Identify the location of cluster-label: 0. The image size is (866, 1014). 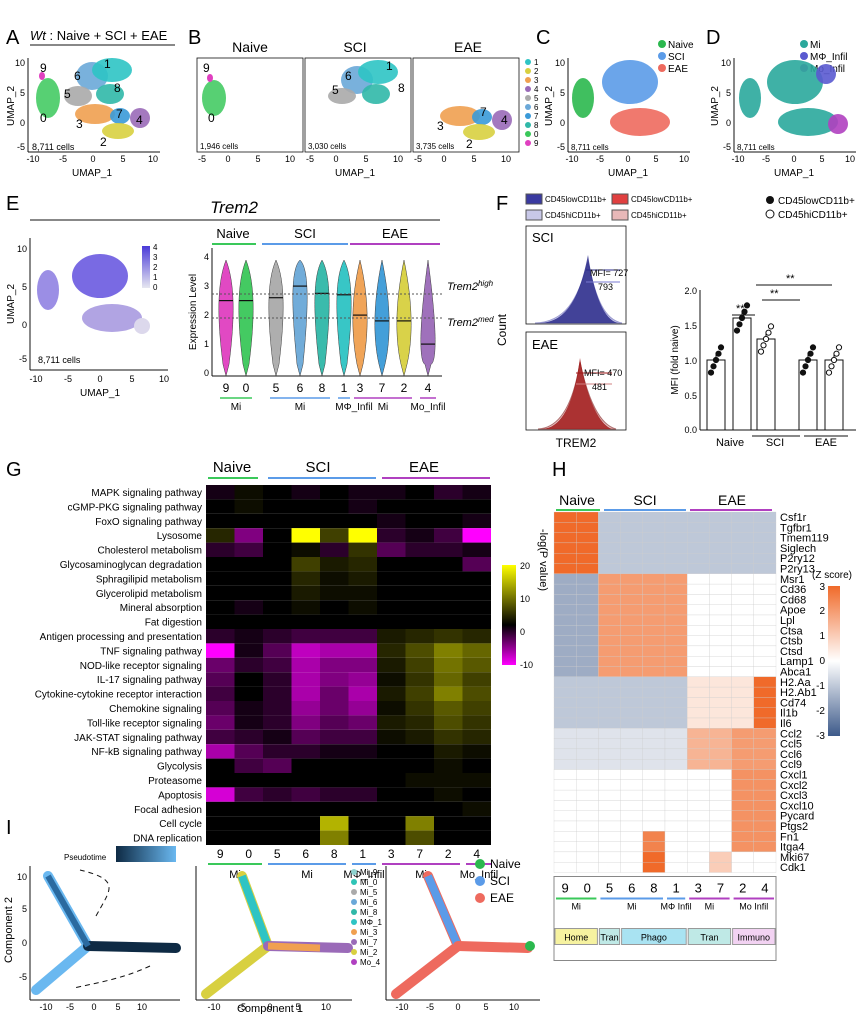
(43, 118).